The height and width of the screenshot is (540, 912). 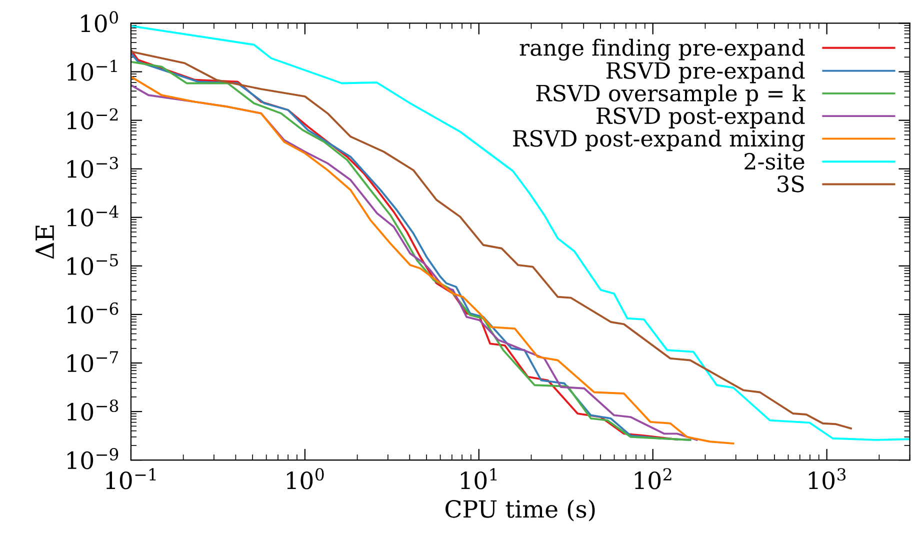 What do you see at coordinates (827, 479) in the screenshot?
I see `x-tick-label: 10$^{3}$` at bounding box center [827, 479].